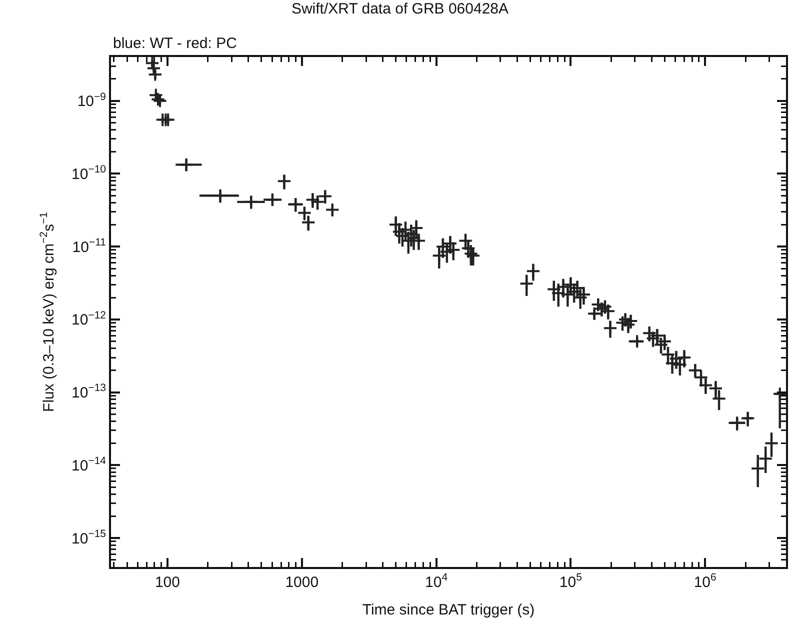  Describe the element at coordinates (89, 246) in the screenshot. I see `y-tick-label: 10$^{−11}$` at that location.